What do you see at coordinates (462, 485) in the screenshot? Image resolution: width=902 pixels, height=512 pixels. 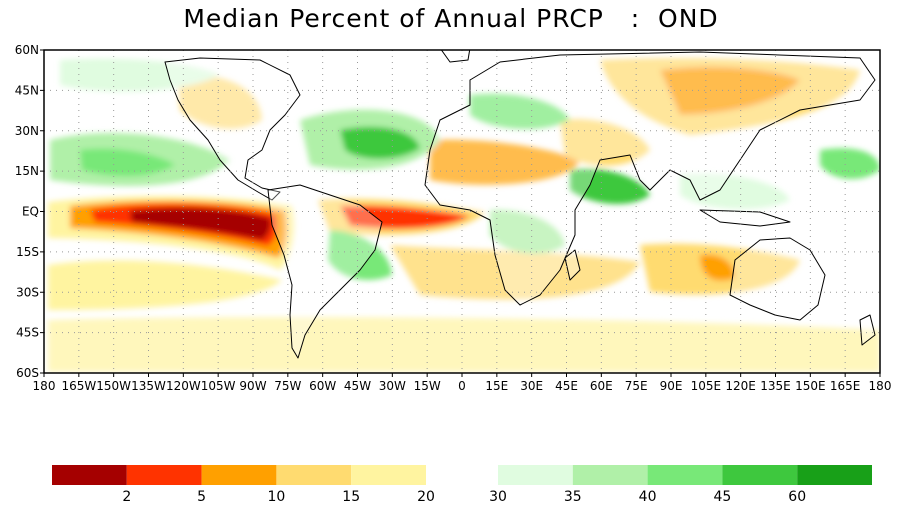 I see `colorbar: 2 5 10 15 20 30 35 40 45 60` at bounding box center [462, 485].